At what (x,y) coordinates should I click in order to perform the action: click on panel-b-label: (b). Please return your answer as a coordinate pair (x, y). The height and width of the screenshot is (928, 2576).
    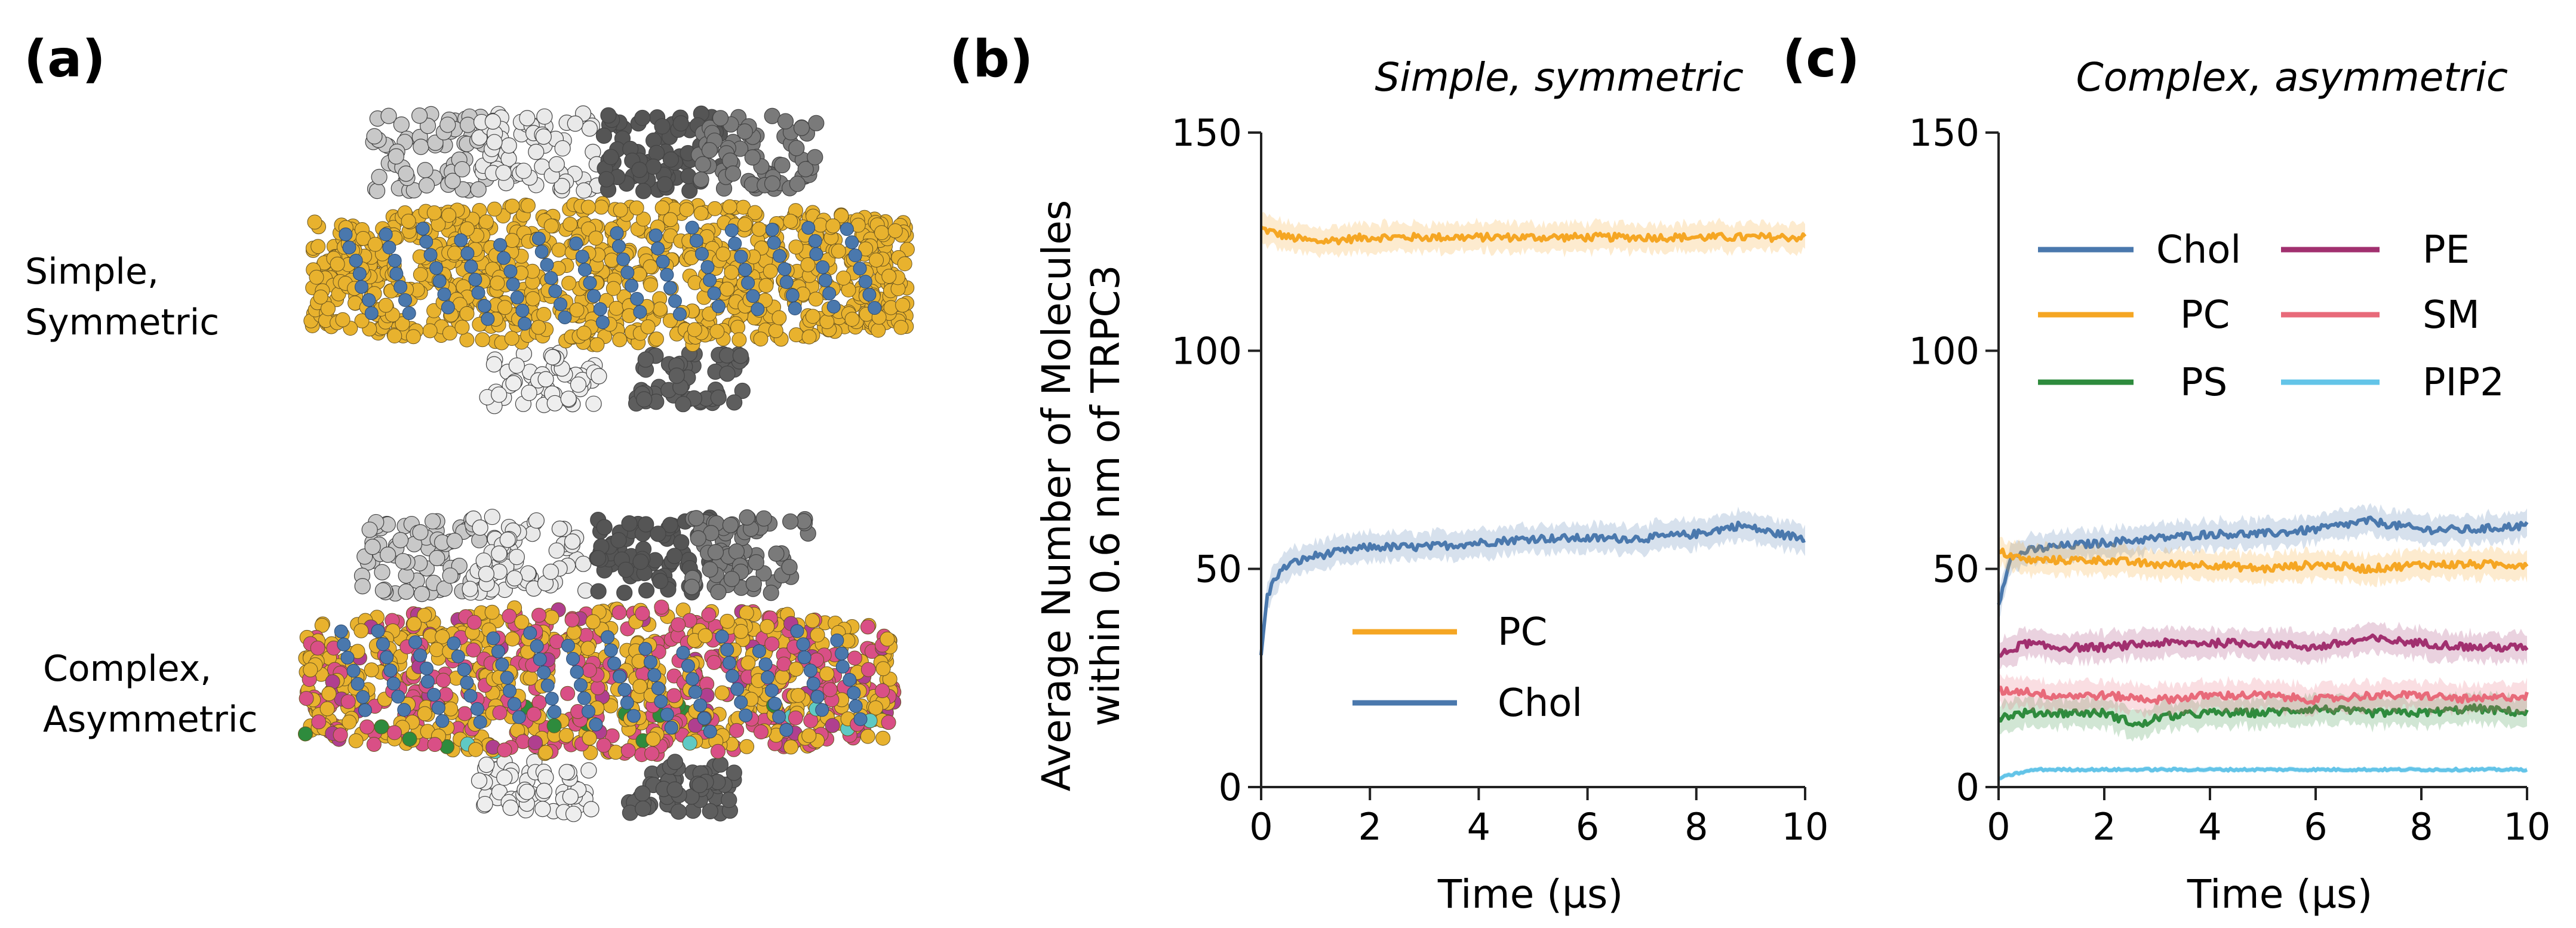
    Looking at the image, I should click on (991, 59).